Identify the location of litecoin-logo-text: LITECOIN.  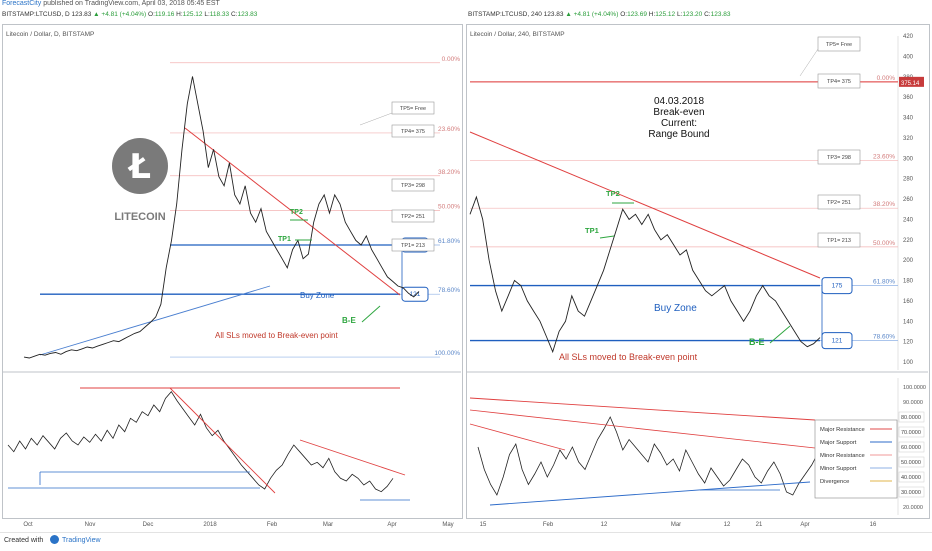
(139, 217).